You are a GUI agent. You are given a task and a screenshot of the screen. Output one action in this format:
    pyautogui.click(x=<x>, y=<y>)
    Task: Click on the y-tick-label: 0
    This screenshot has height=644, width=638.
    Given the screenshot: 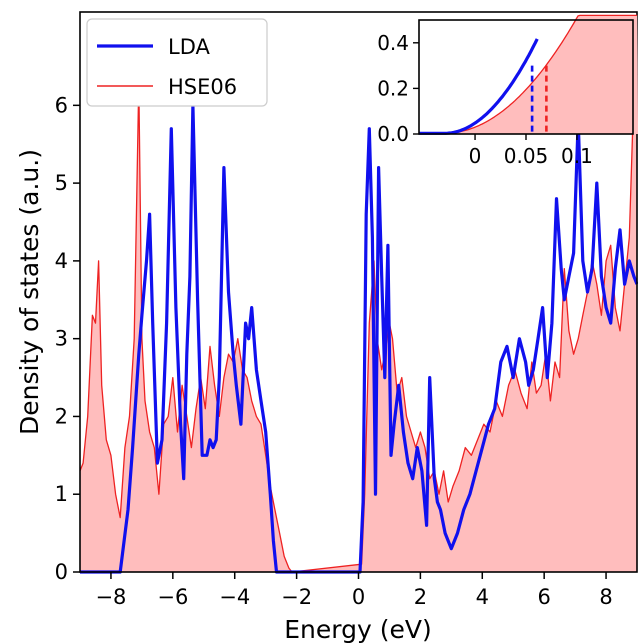 What is the action you would take?
    pyautogui.click(x=61, y=572)
    